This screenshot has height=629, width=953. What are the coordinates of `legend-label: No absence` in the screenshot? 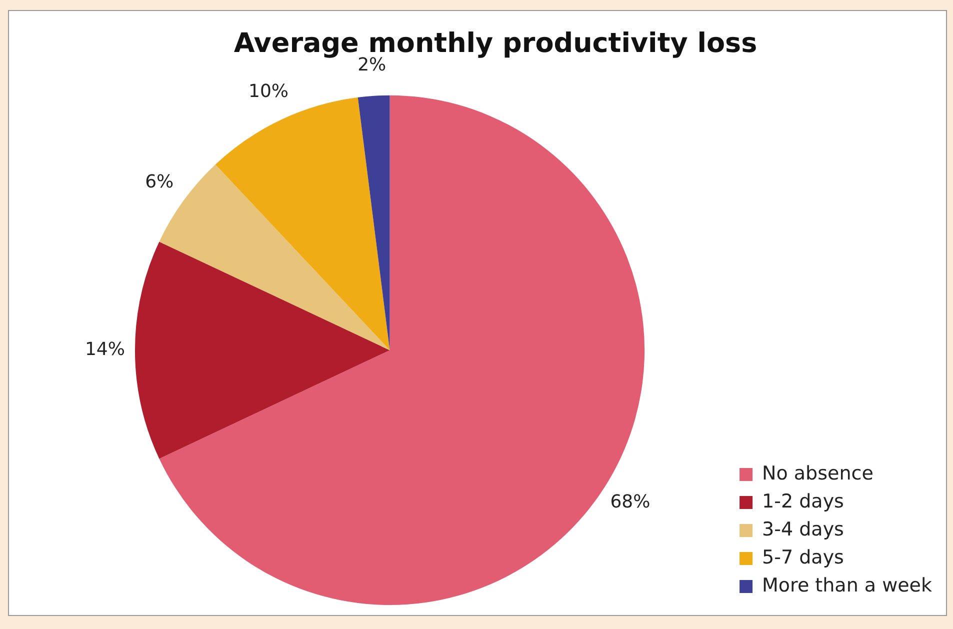 It's located at (818, 473).